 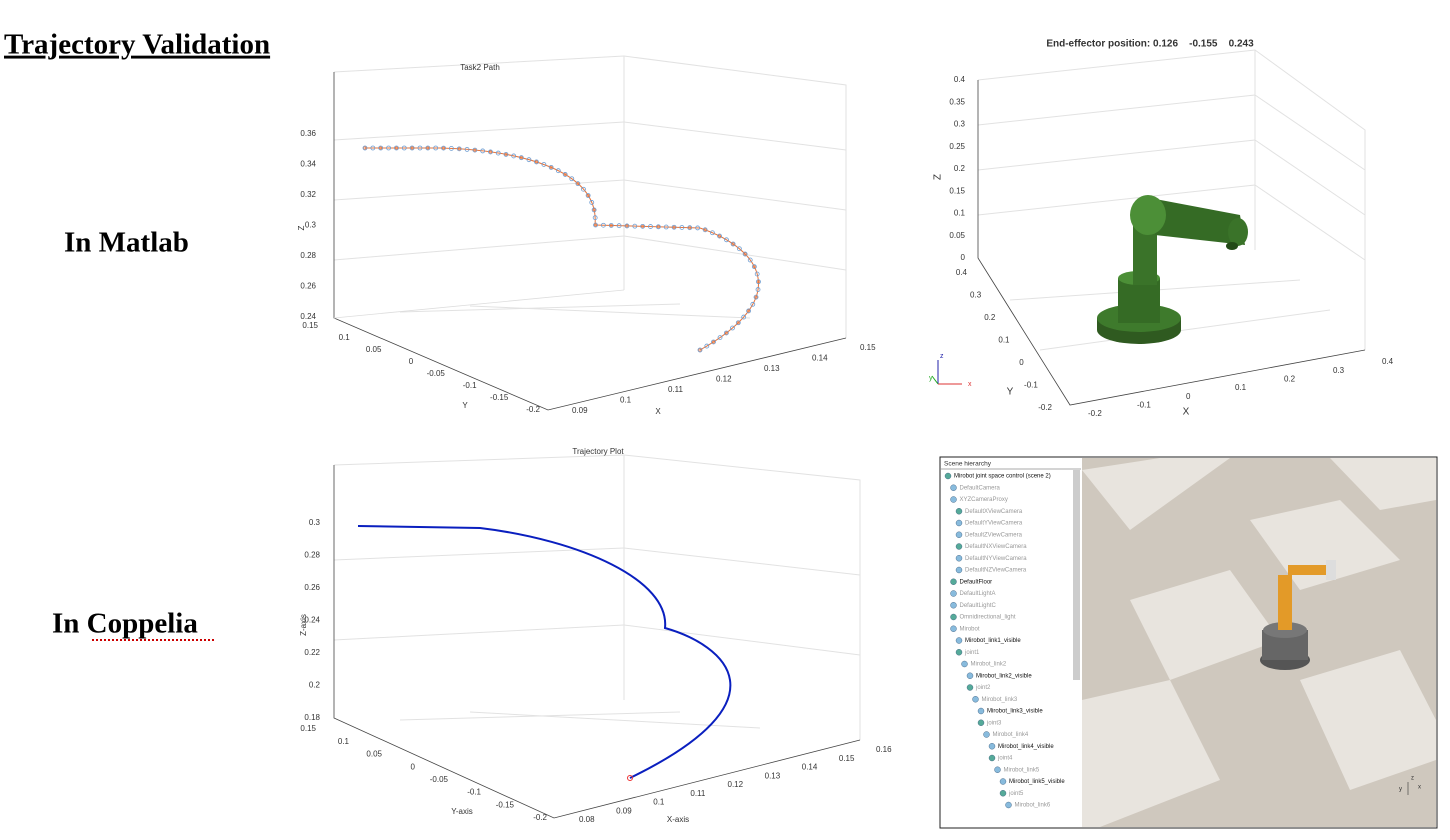 I want to click on x-tick-label: 0.15, so click(x=868, y=347).